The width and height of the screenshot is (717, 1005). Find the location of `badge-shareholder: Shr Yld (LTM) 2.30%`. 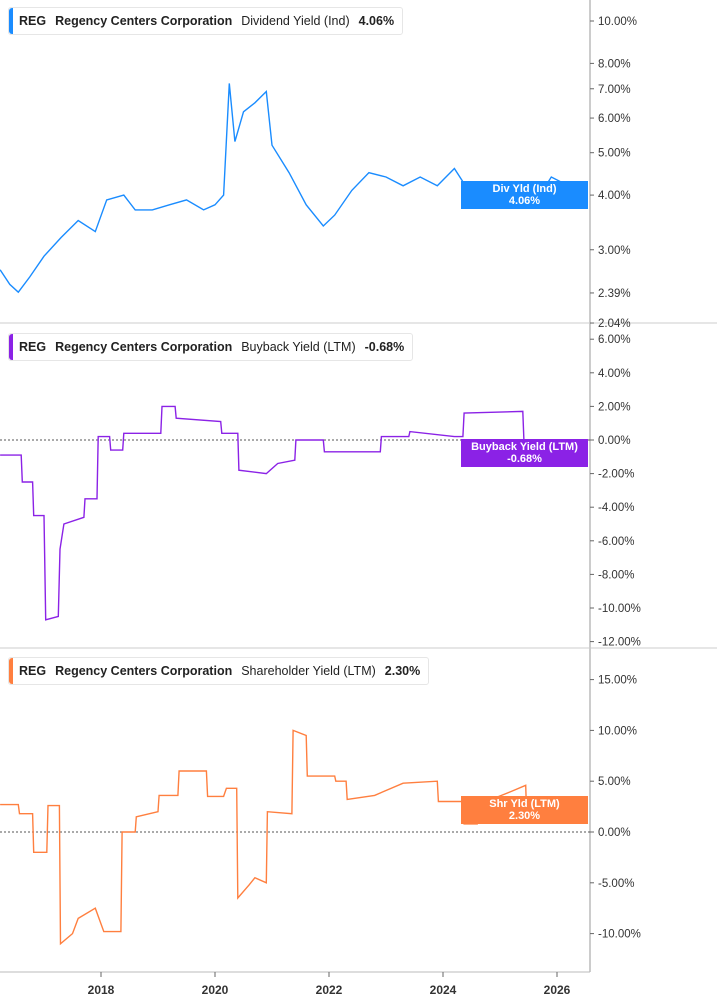

badge-shareholder: Shr Yld (LTM) 2.30% is located at coordinates (524, 810).